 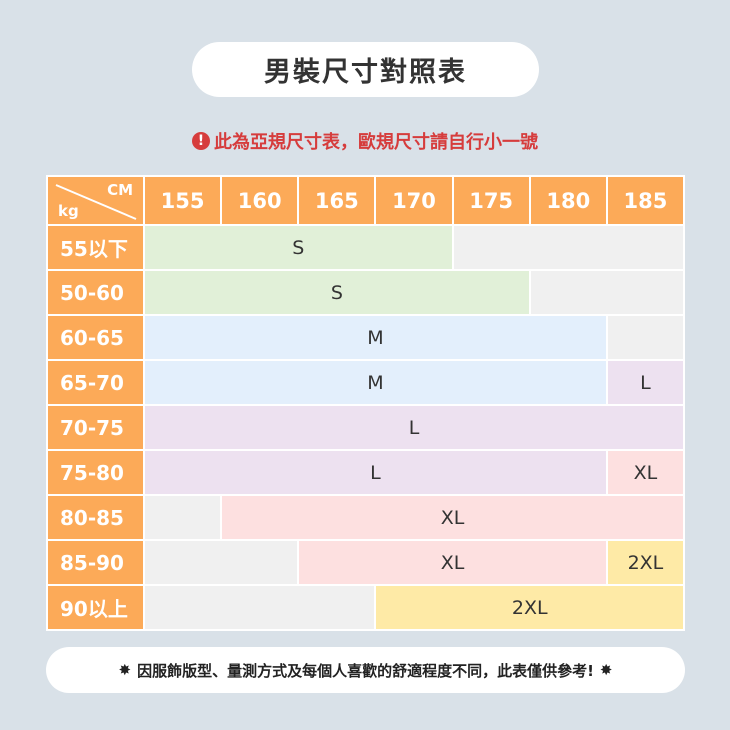 I want to click on weight-header: 80-85, so click(x=95, y=517).